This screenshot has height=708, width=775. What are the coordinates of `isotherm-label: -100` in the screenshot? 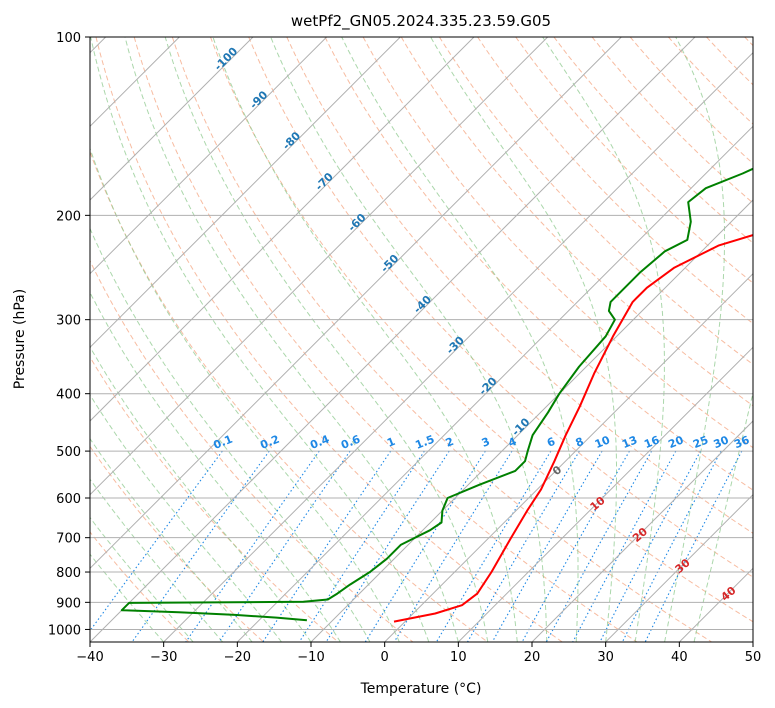 It's located at (226, 58).